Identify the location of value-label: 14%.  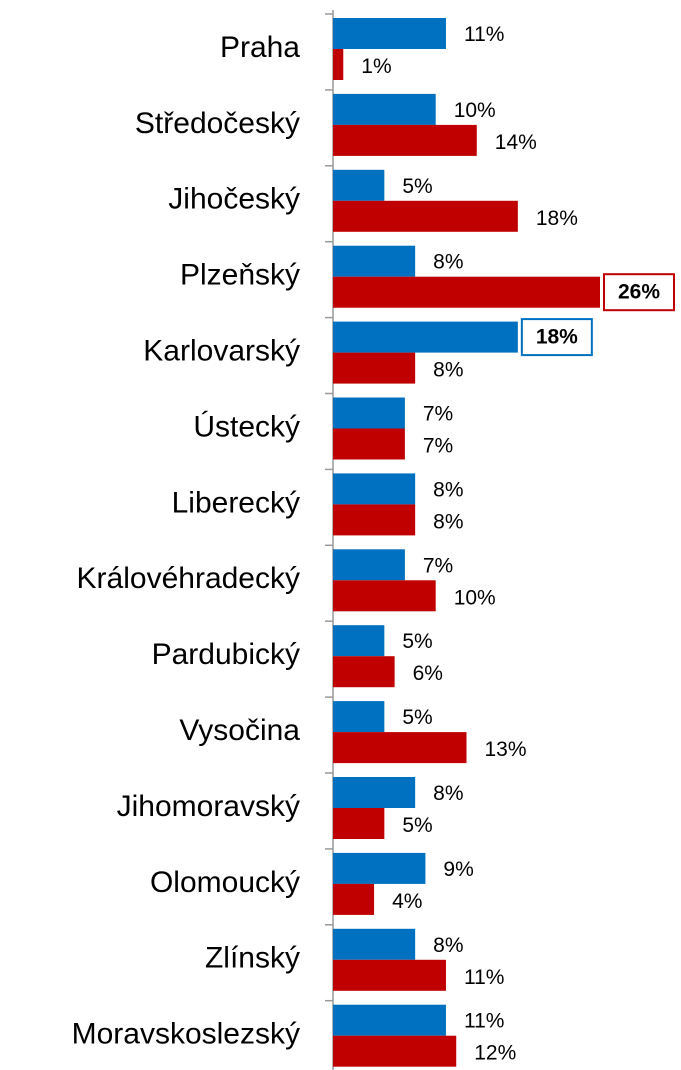
(516, 142).